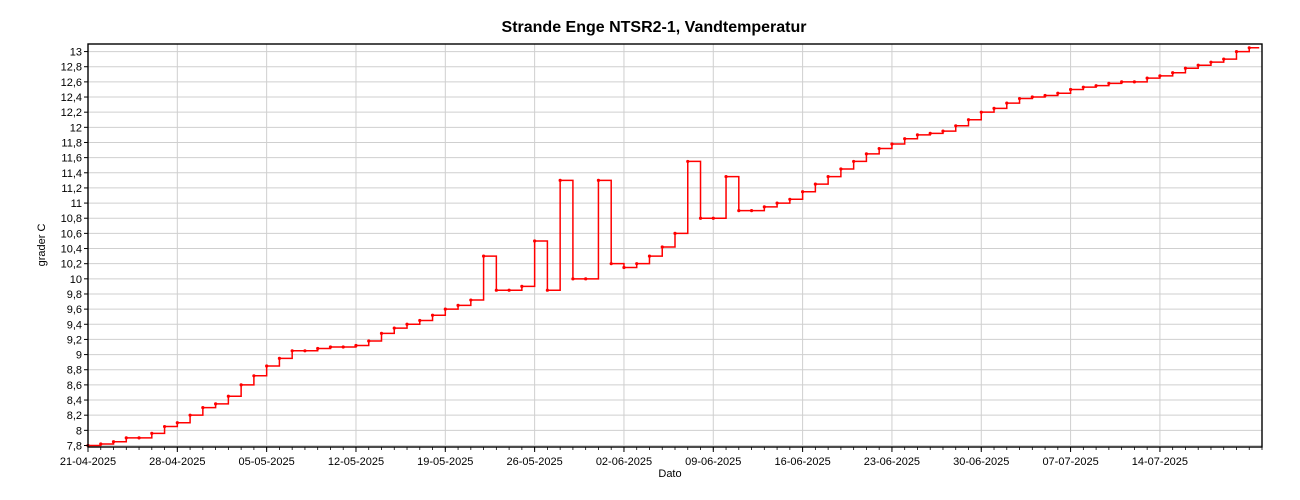 The image size is (1300, 500). I want to click on y-axis-label: grader C, so click(42, 245).